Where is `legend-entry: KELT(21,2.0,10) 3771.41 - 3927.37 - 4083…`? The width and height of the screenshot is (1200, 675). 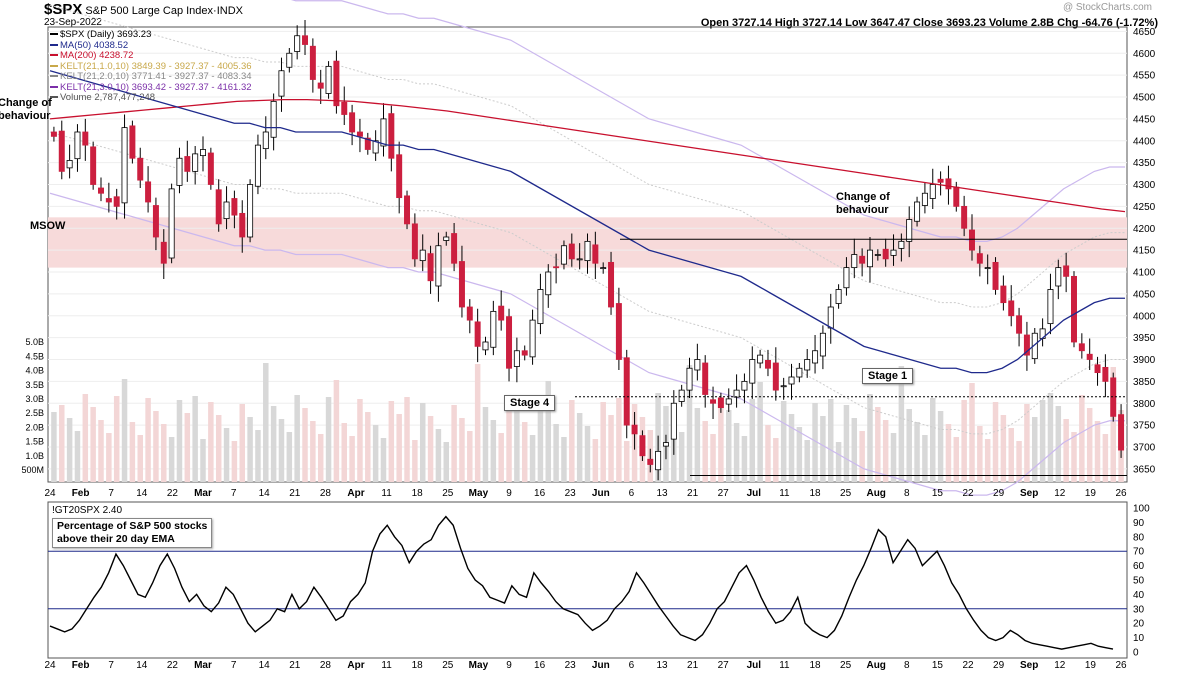 legend-entry: KELT(21,2.0,10) 3771.41 - 3927.37 - 4083… is located at coordinates (151, 76).